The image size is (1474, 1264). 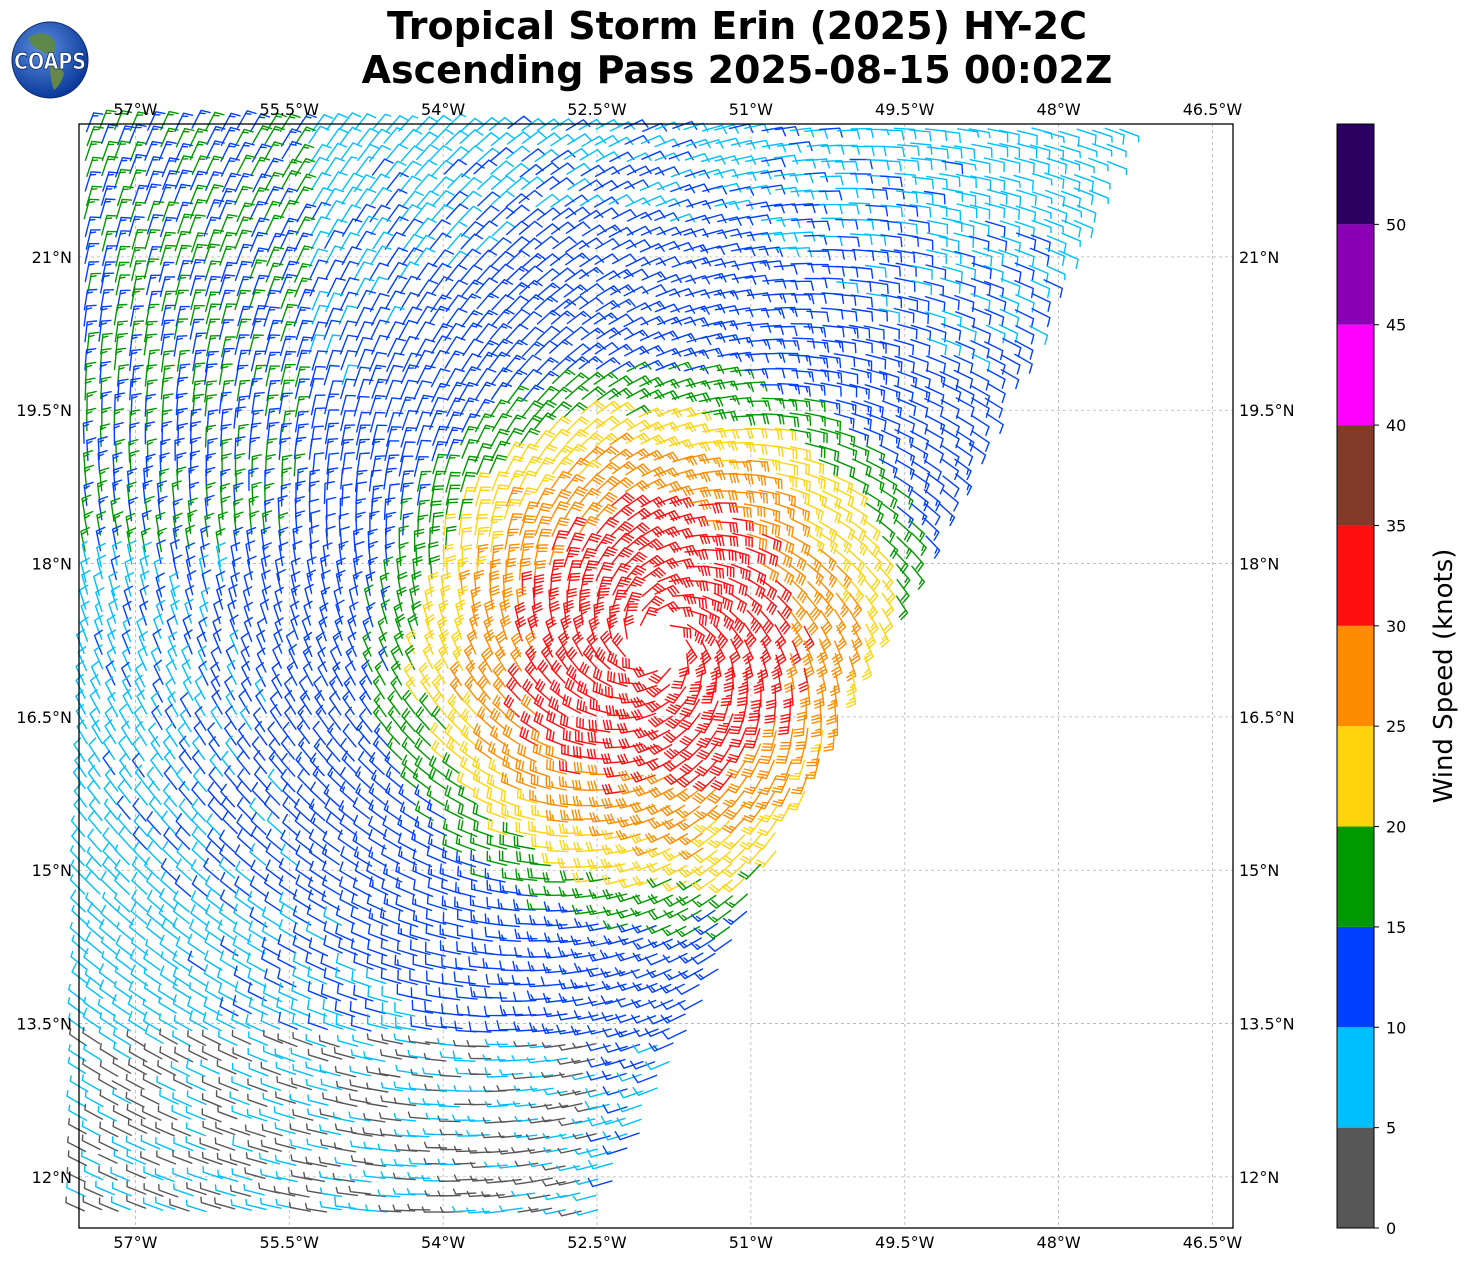 What do you see at coordinates (737, 70) in the screenshot?
I see `title-line-2: Ascending Pass 2025-08-15 00:02Z` at bounding box center [737, 70].